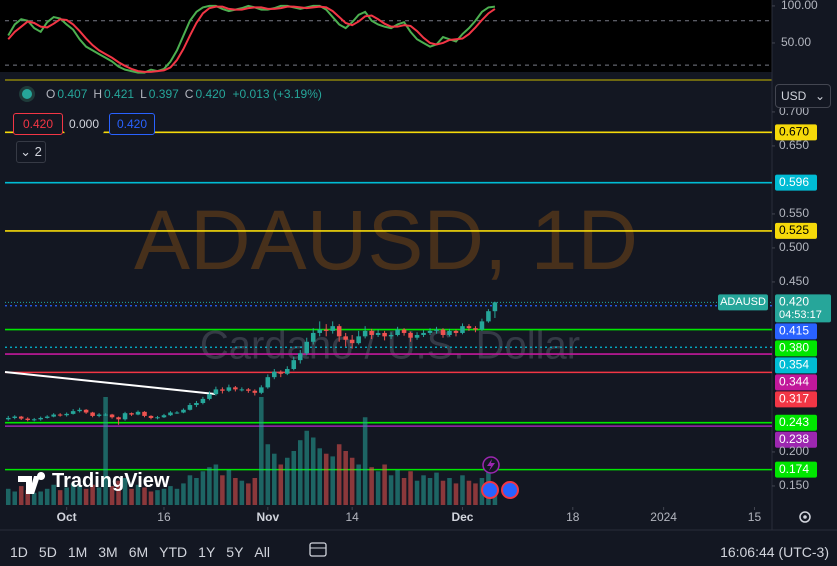 This screenshot has height=566, width=837. I want to click on symbol-tag: ADAUSD, so click(743, 302).